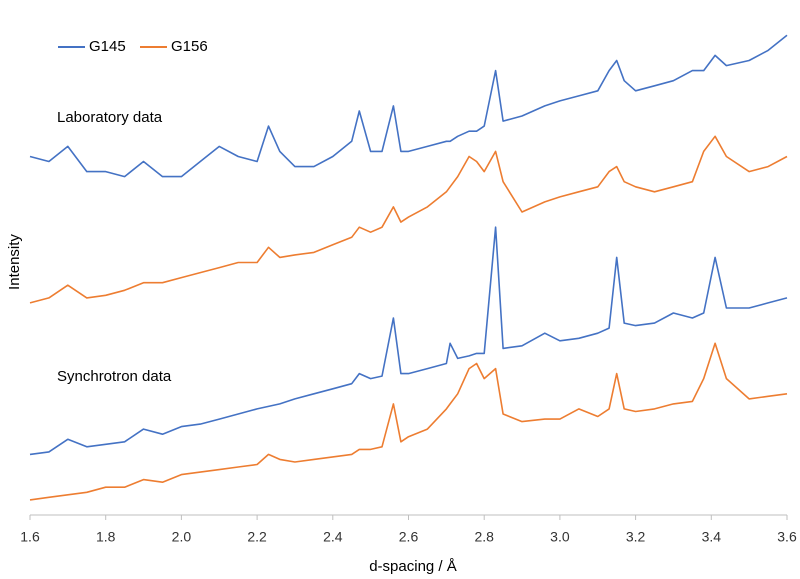 This screenshot has height=579, width=800. What do you see at coordinates (114, 376) in the screenshot?
I see `annotation: Synchrotron data` at bounding box center [114, 376].